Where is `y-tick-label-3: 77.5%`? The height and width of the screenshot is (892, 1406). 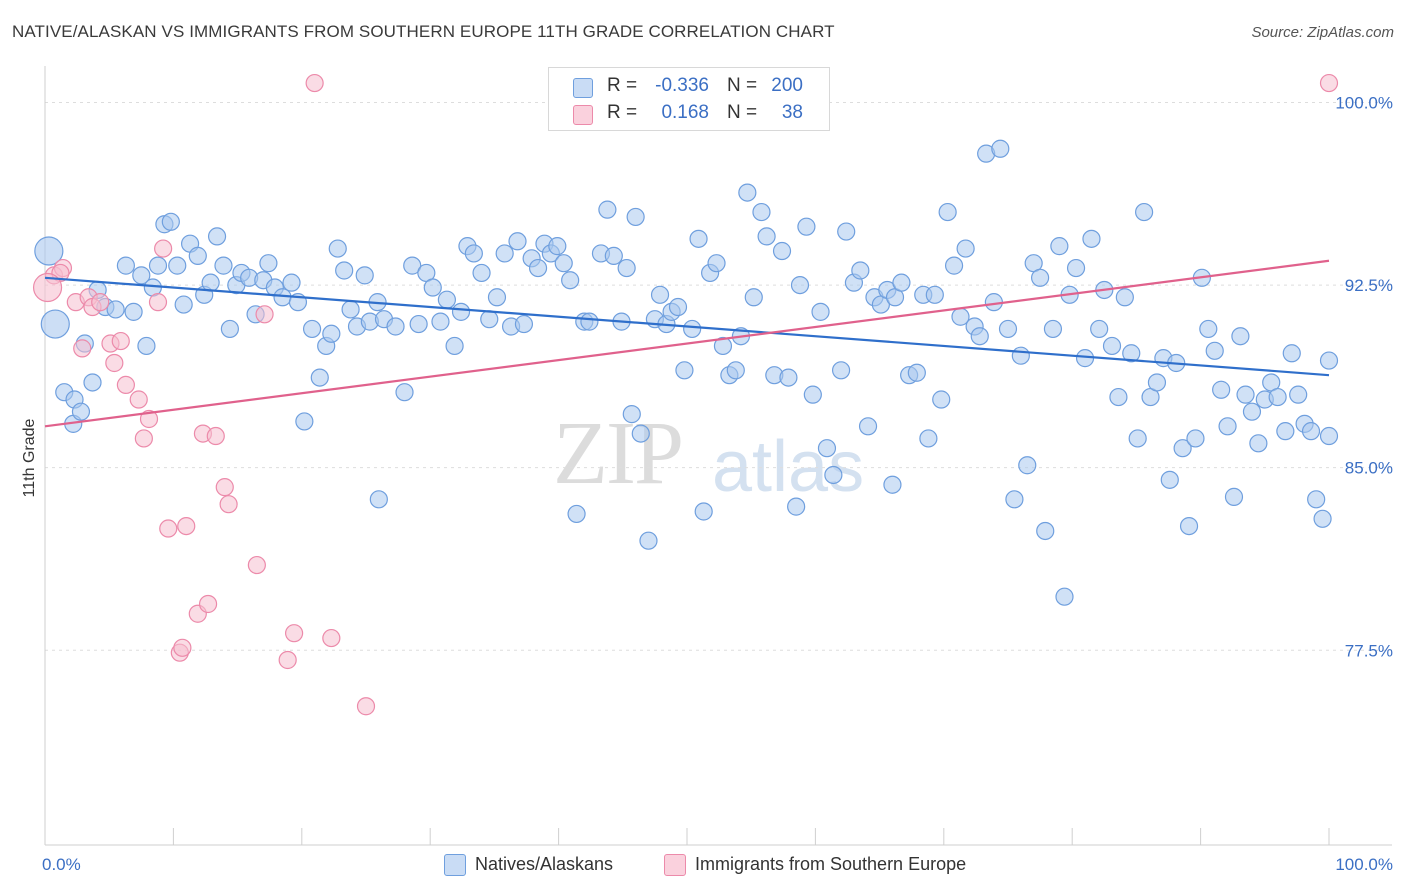 y-tick-label-3: 77.5% is located at coordinates (1369, 650).